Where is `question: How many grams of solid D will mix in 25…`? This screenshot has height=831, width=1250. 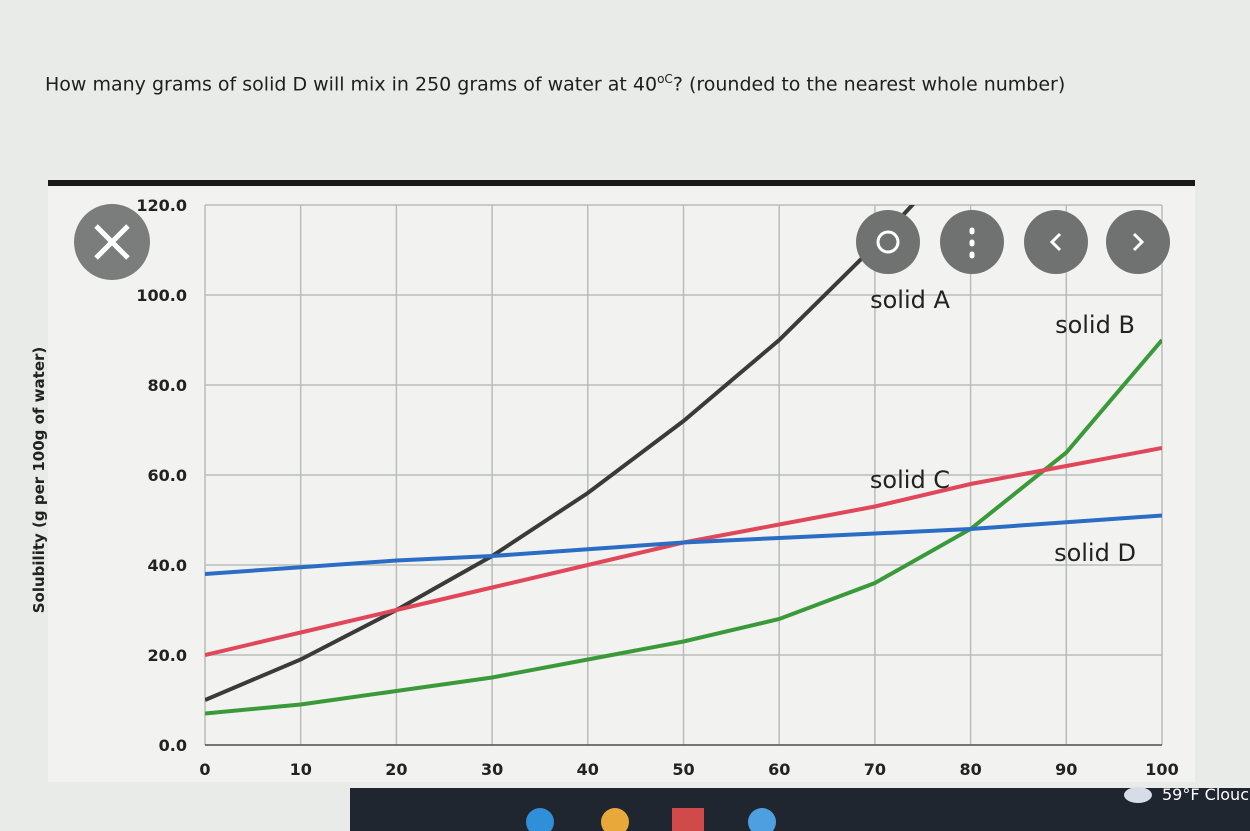 question: How many grams of solid D will mix in 25… is located at coordinates (555, 83).